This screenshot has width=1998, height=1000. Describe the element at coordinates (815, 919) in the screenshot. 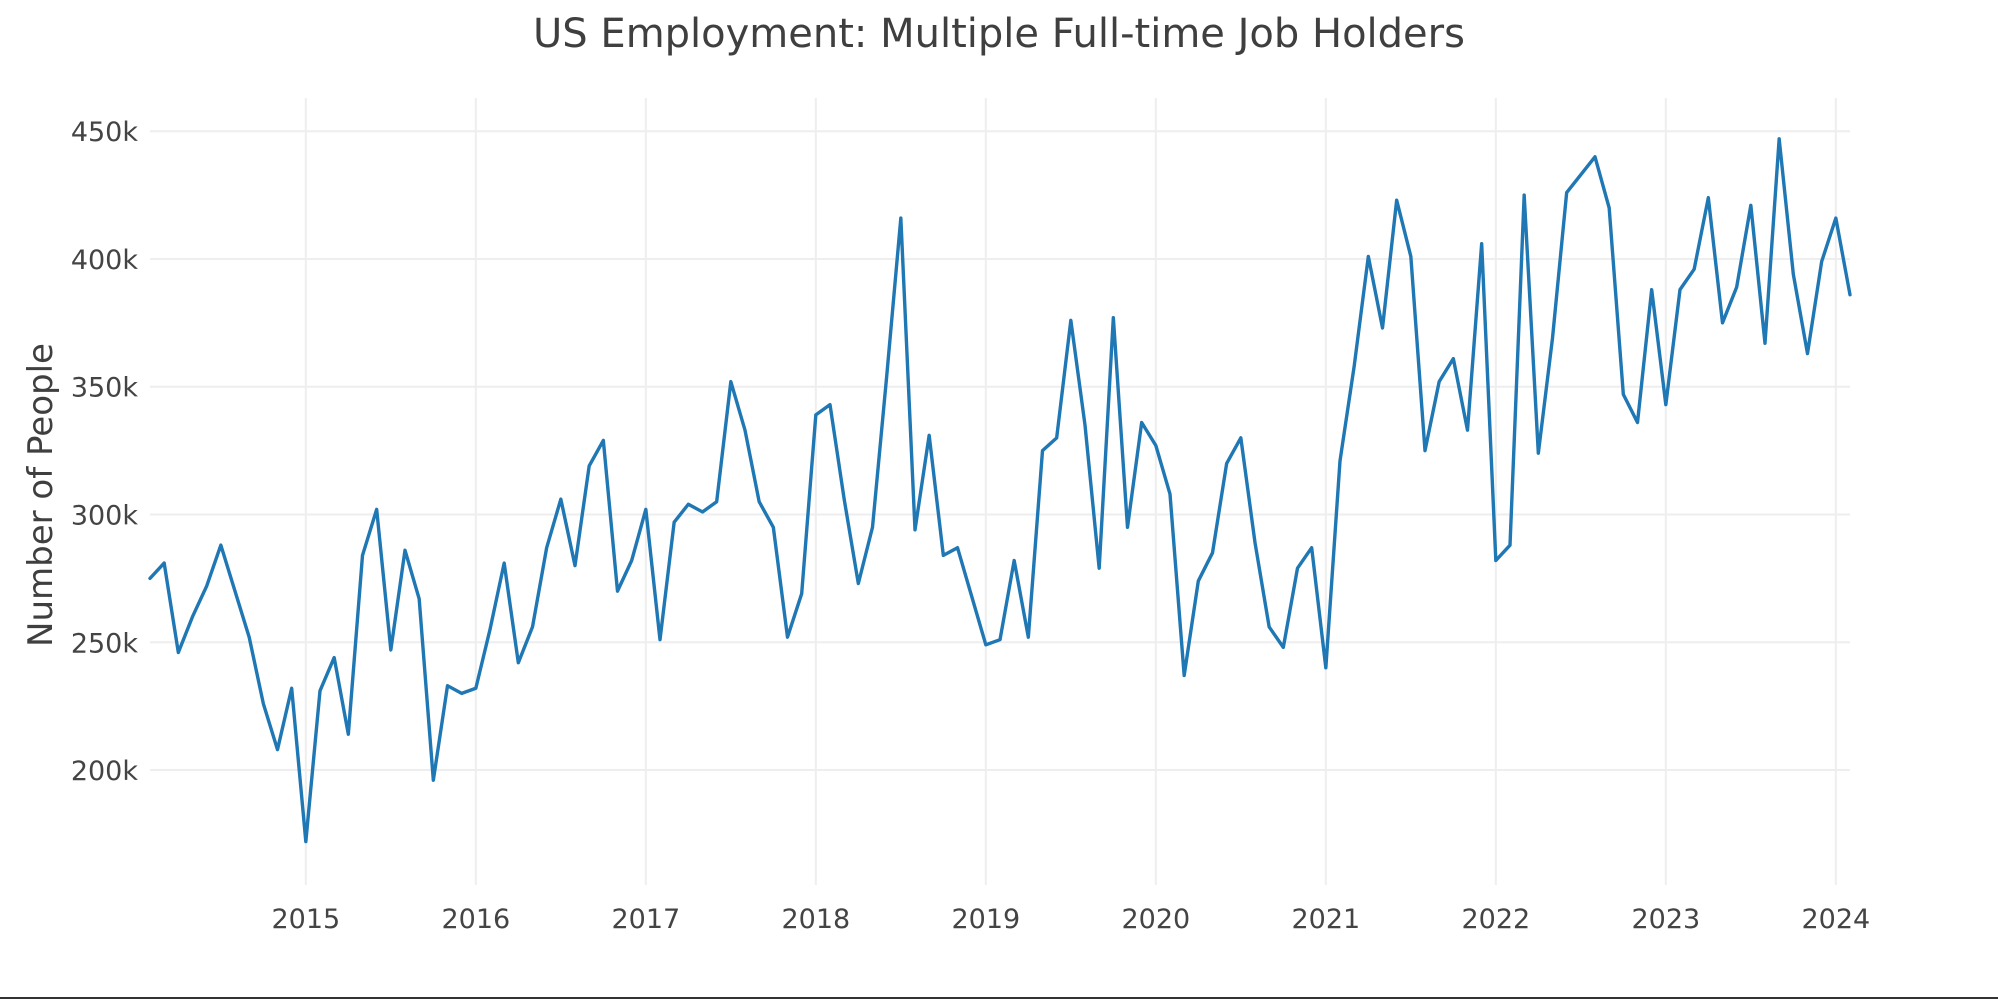

I see `x-tick-label: 2018` at that location.